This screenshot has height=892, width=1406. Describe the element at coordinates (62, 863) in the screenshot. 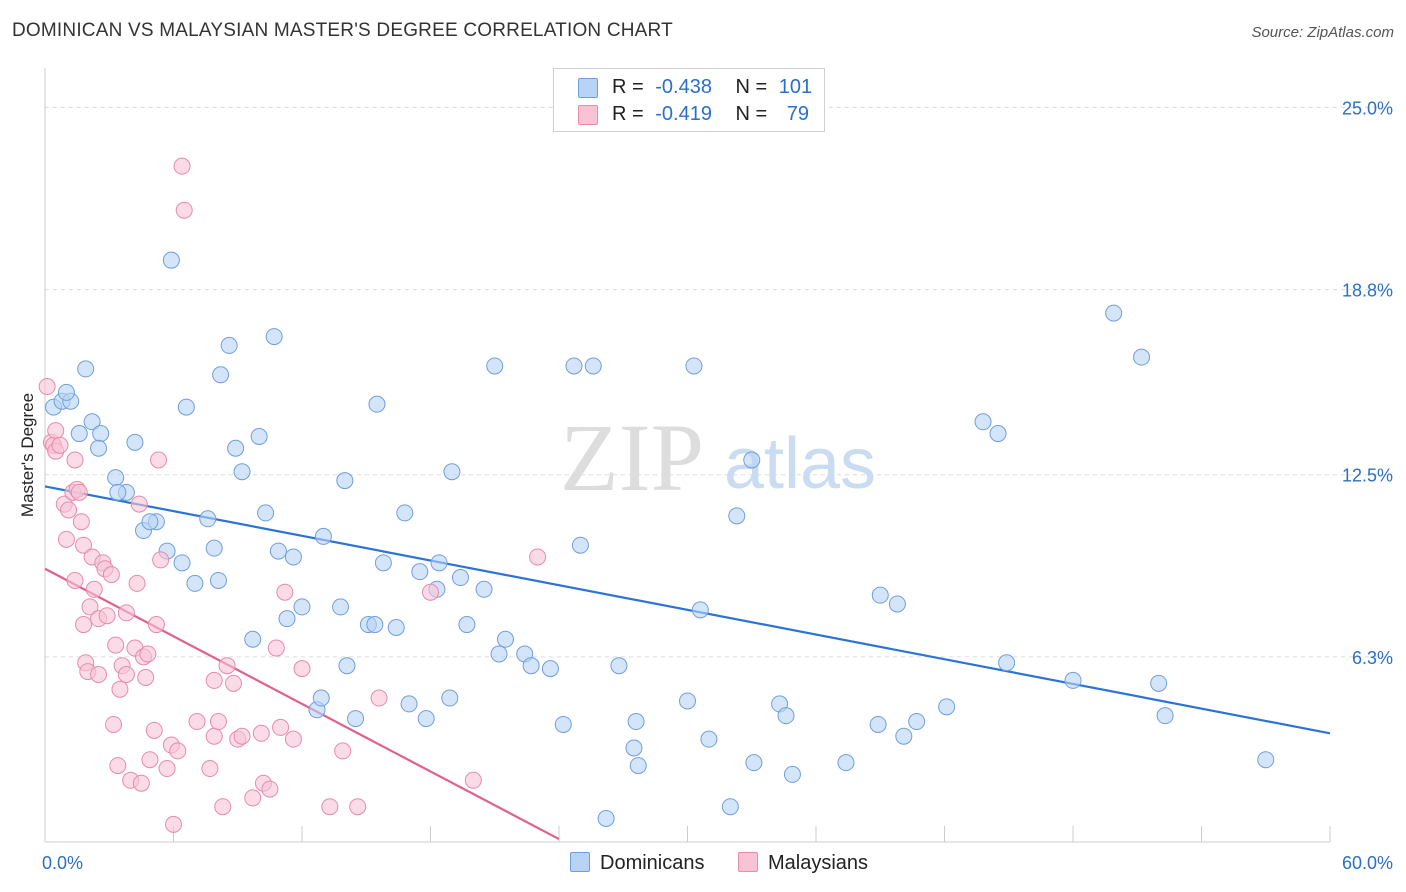

I see `x-tick-label-min: 0.0%` at that location.